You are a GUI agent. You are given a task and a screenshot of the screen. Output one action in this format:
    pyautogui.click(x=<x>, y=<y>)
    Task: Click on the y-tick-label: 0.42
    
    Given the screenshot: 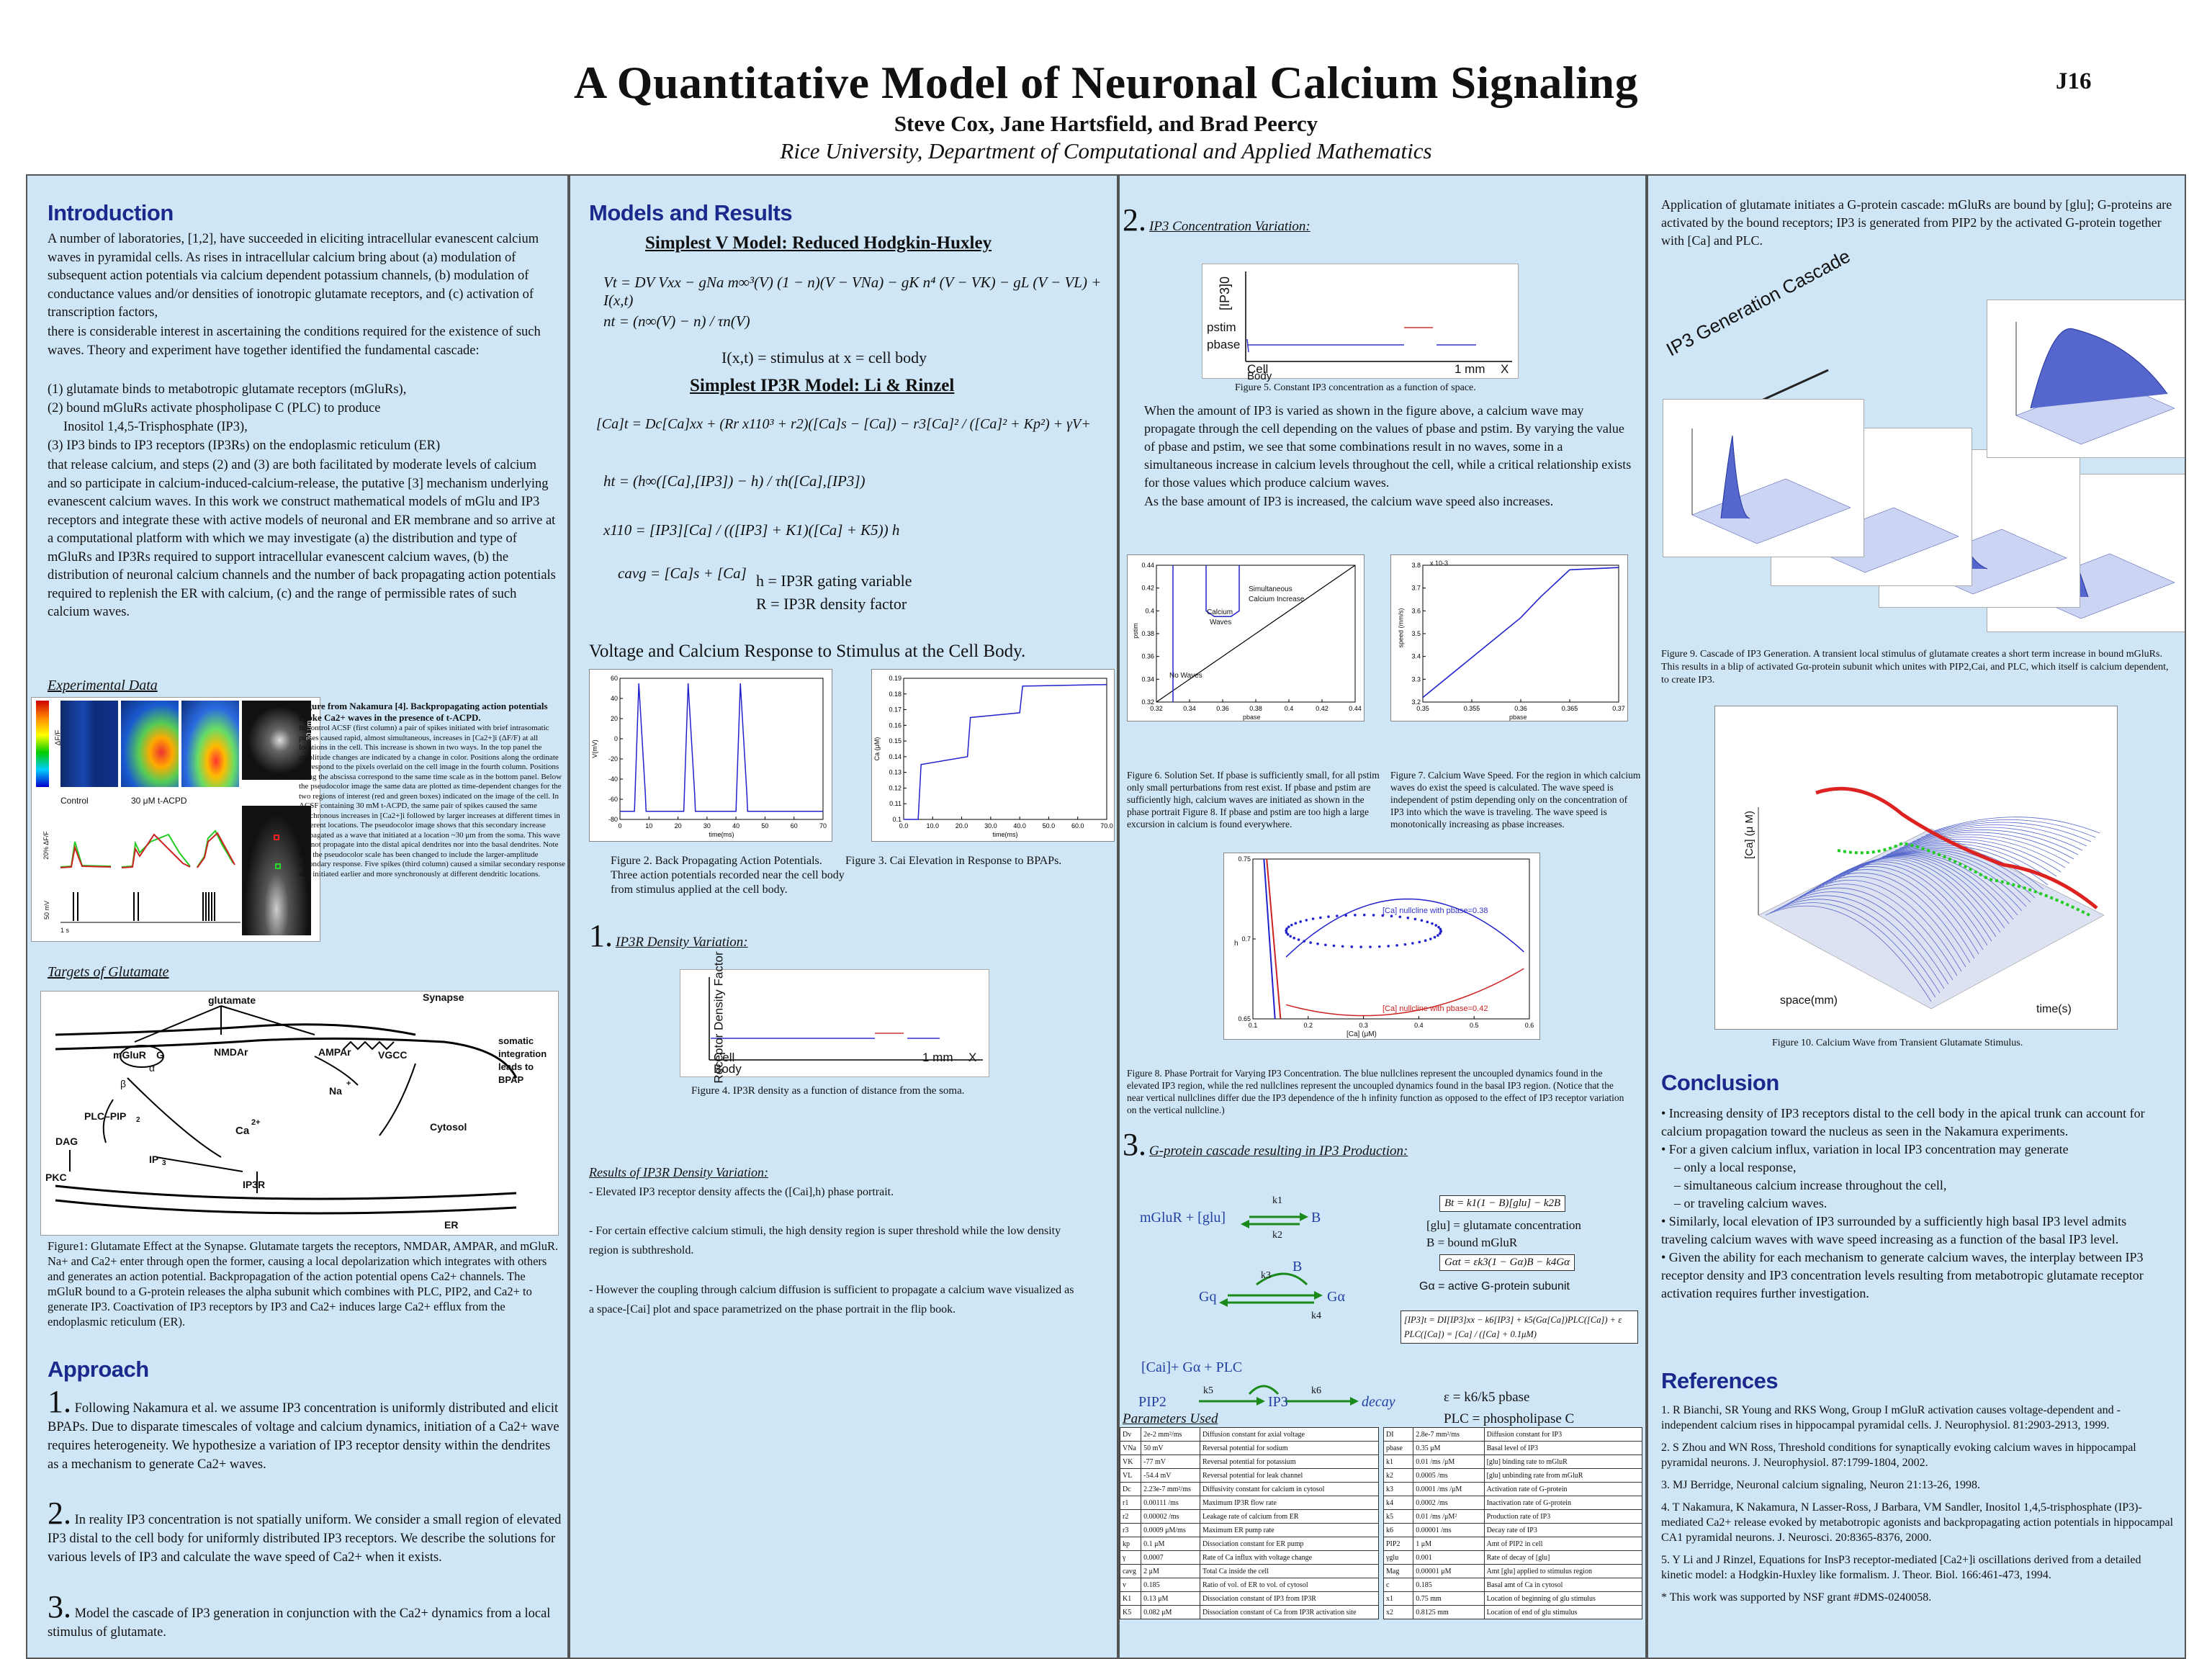 What is the action you would take?
    pyautogui.click(x=1147, y=588)
    